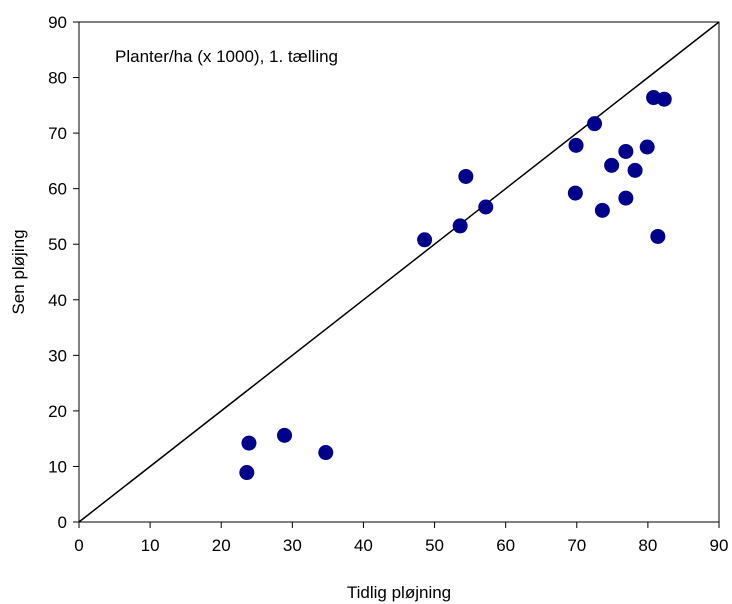  Describe the element at coordinates (719, 545) in the screenshot. I see `x-tick-label: 90` at that location.